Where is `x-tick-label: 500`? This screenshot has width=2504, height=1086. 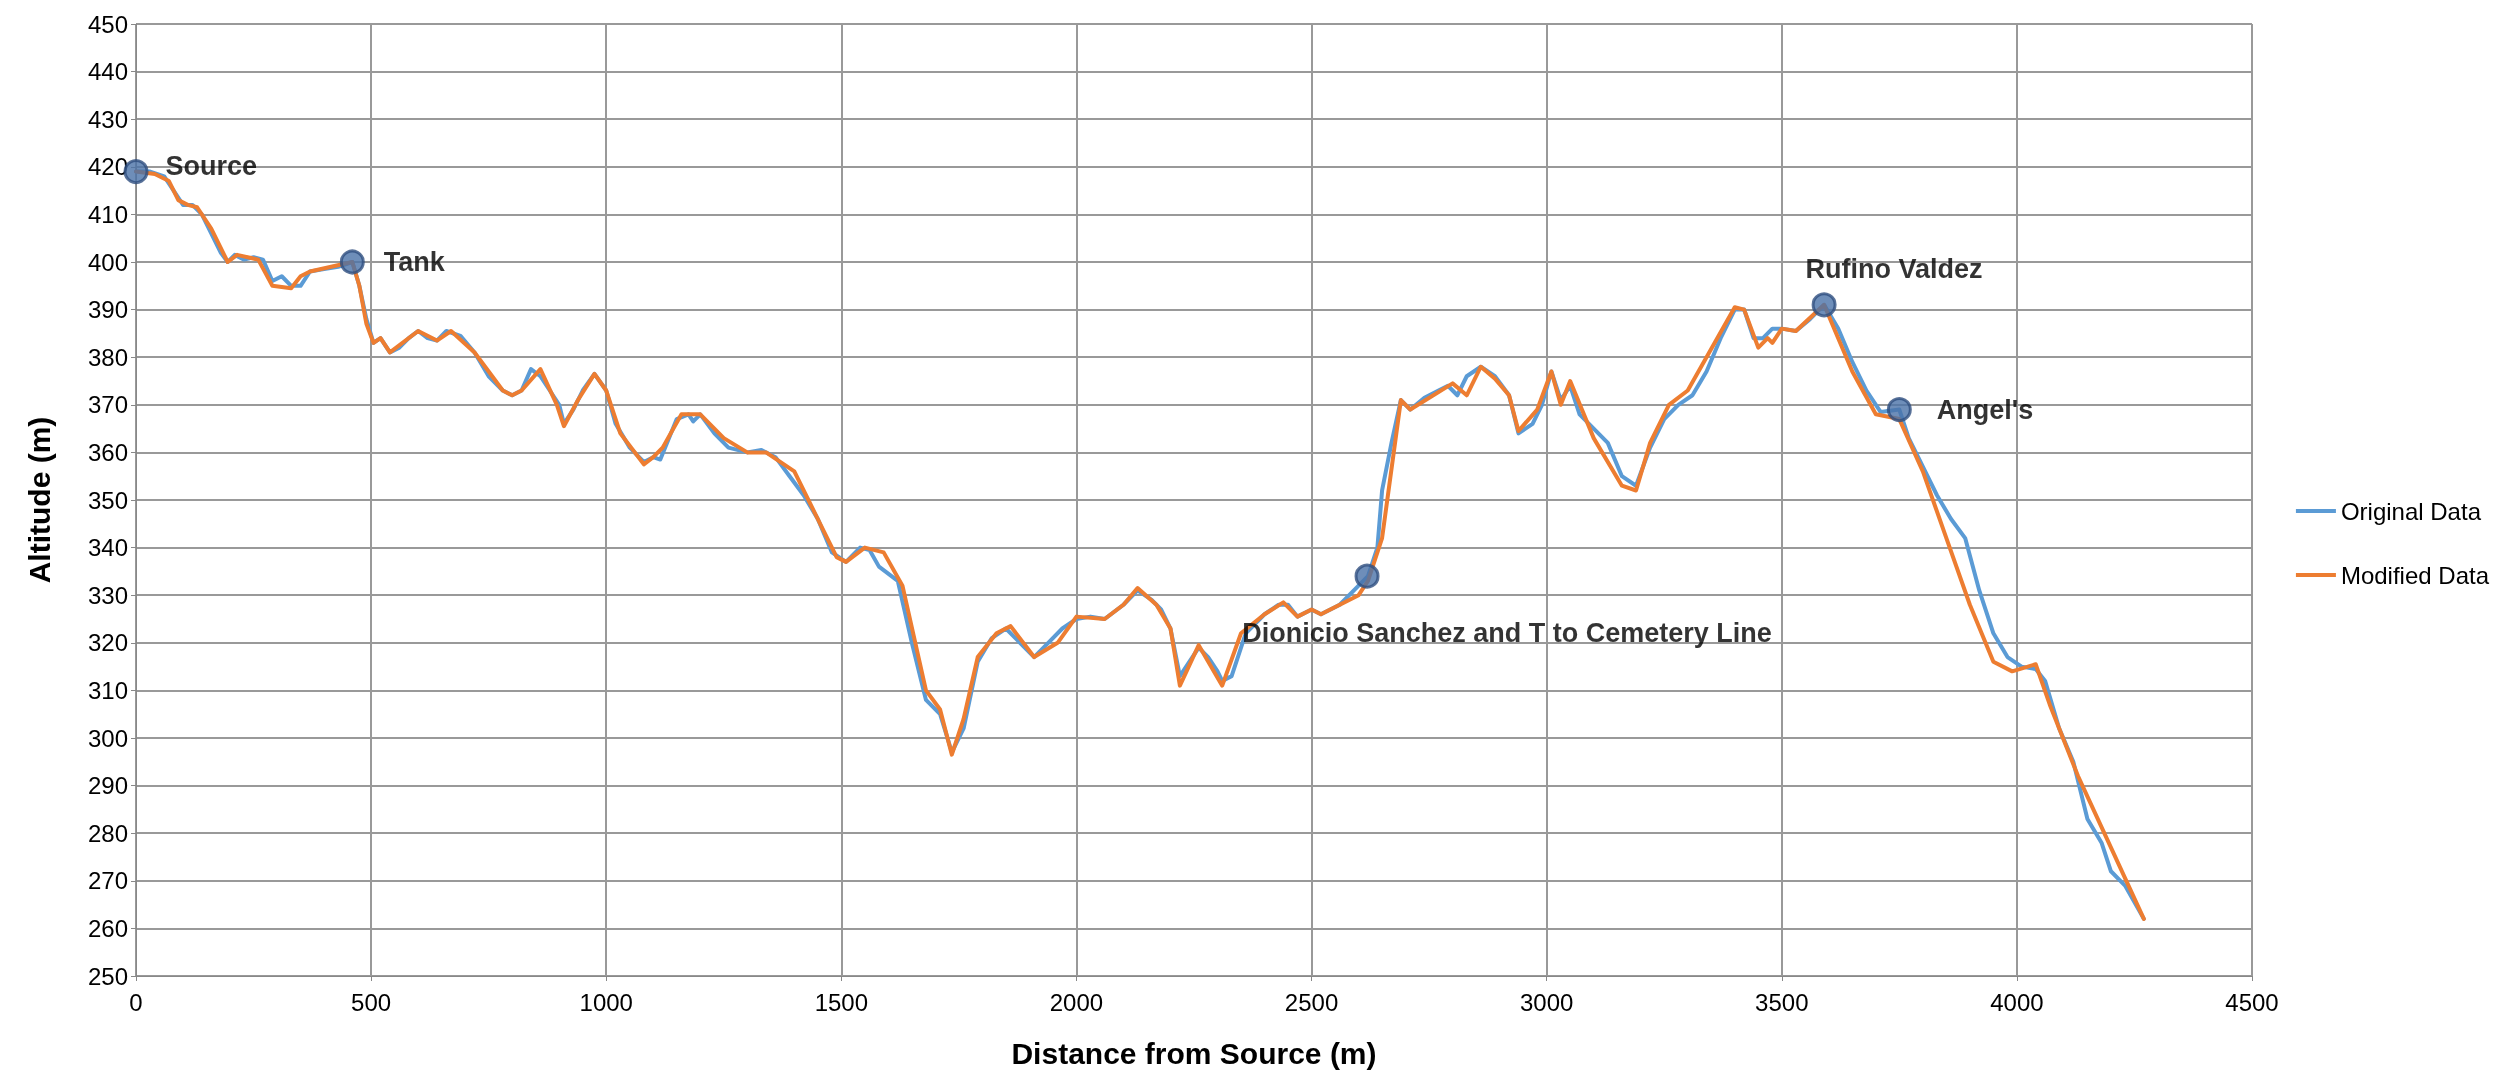 x-tick-label: 500 is located at coordinates (371, 1002).